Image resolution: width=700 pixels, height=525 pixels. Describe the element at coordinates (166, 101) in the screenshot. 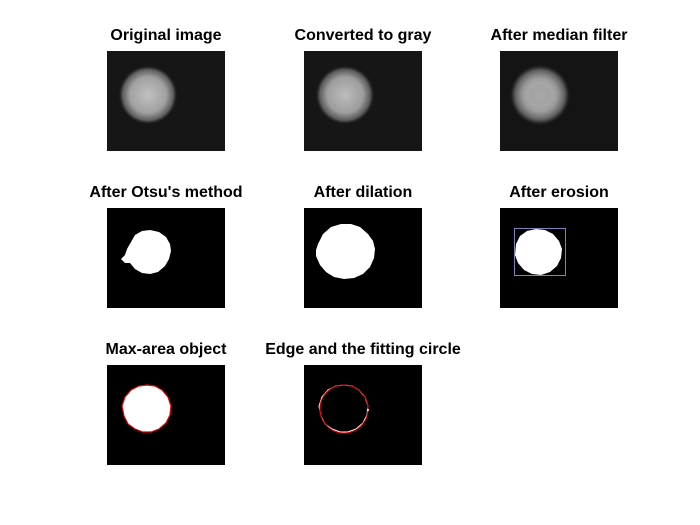

I see `original-image` at that location.